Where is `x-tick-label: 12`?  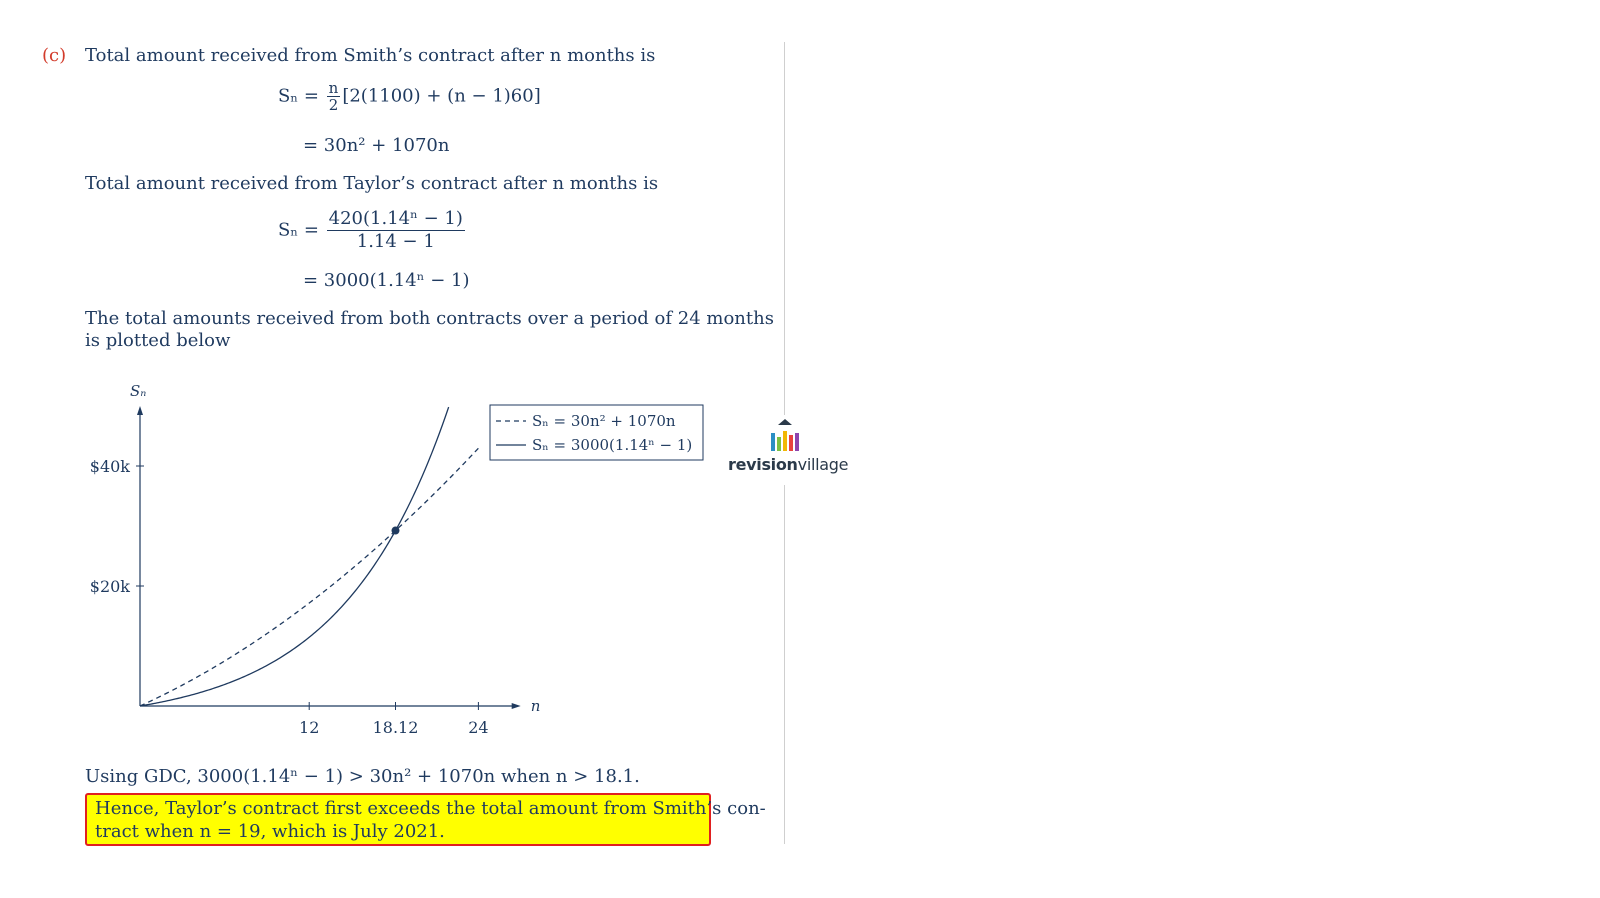
x-tick-label: 12 is located at coordinates (309, 727).